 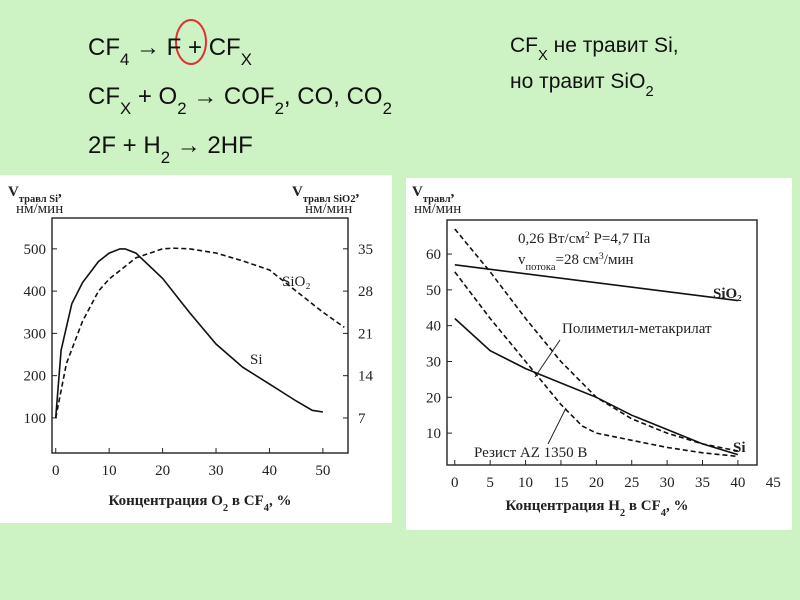 I want to click on equation: 2F + H2 → 2HF, so click(x=170, y=149).